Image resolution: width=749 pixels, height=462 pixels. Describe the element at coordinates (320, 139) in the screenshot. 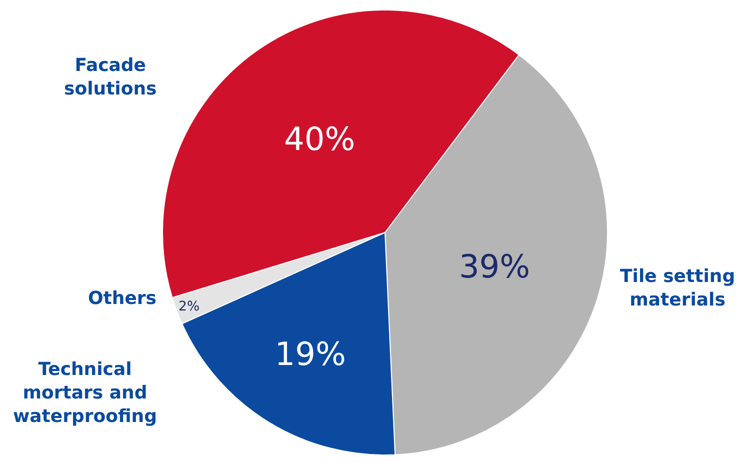

I see `data-label: 40%` at that location.